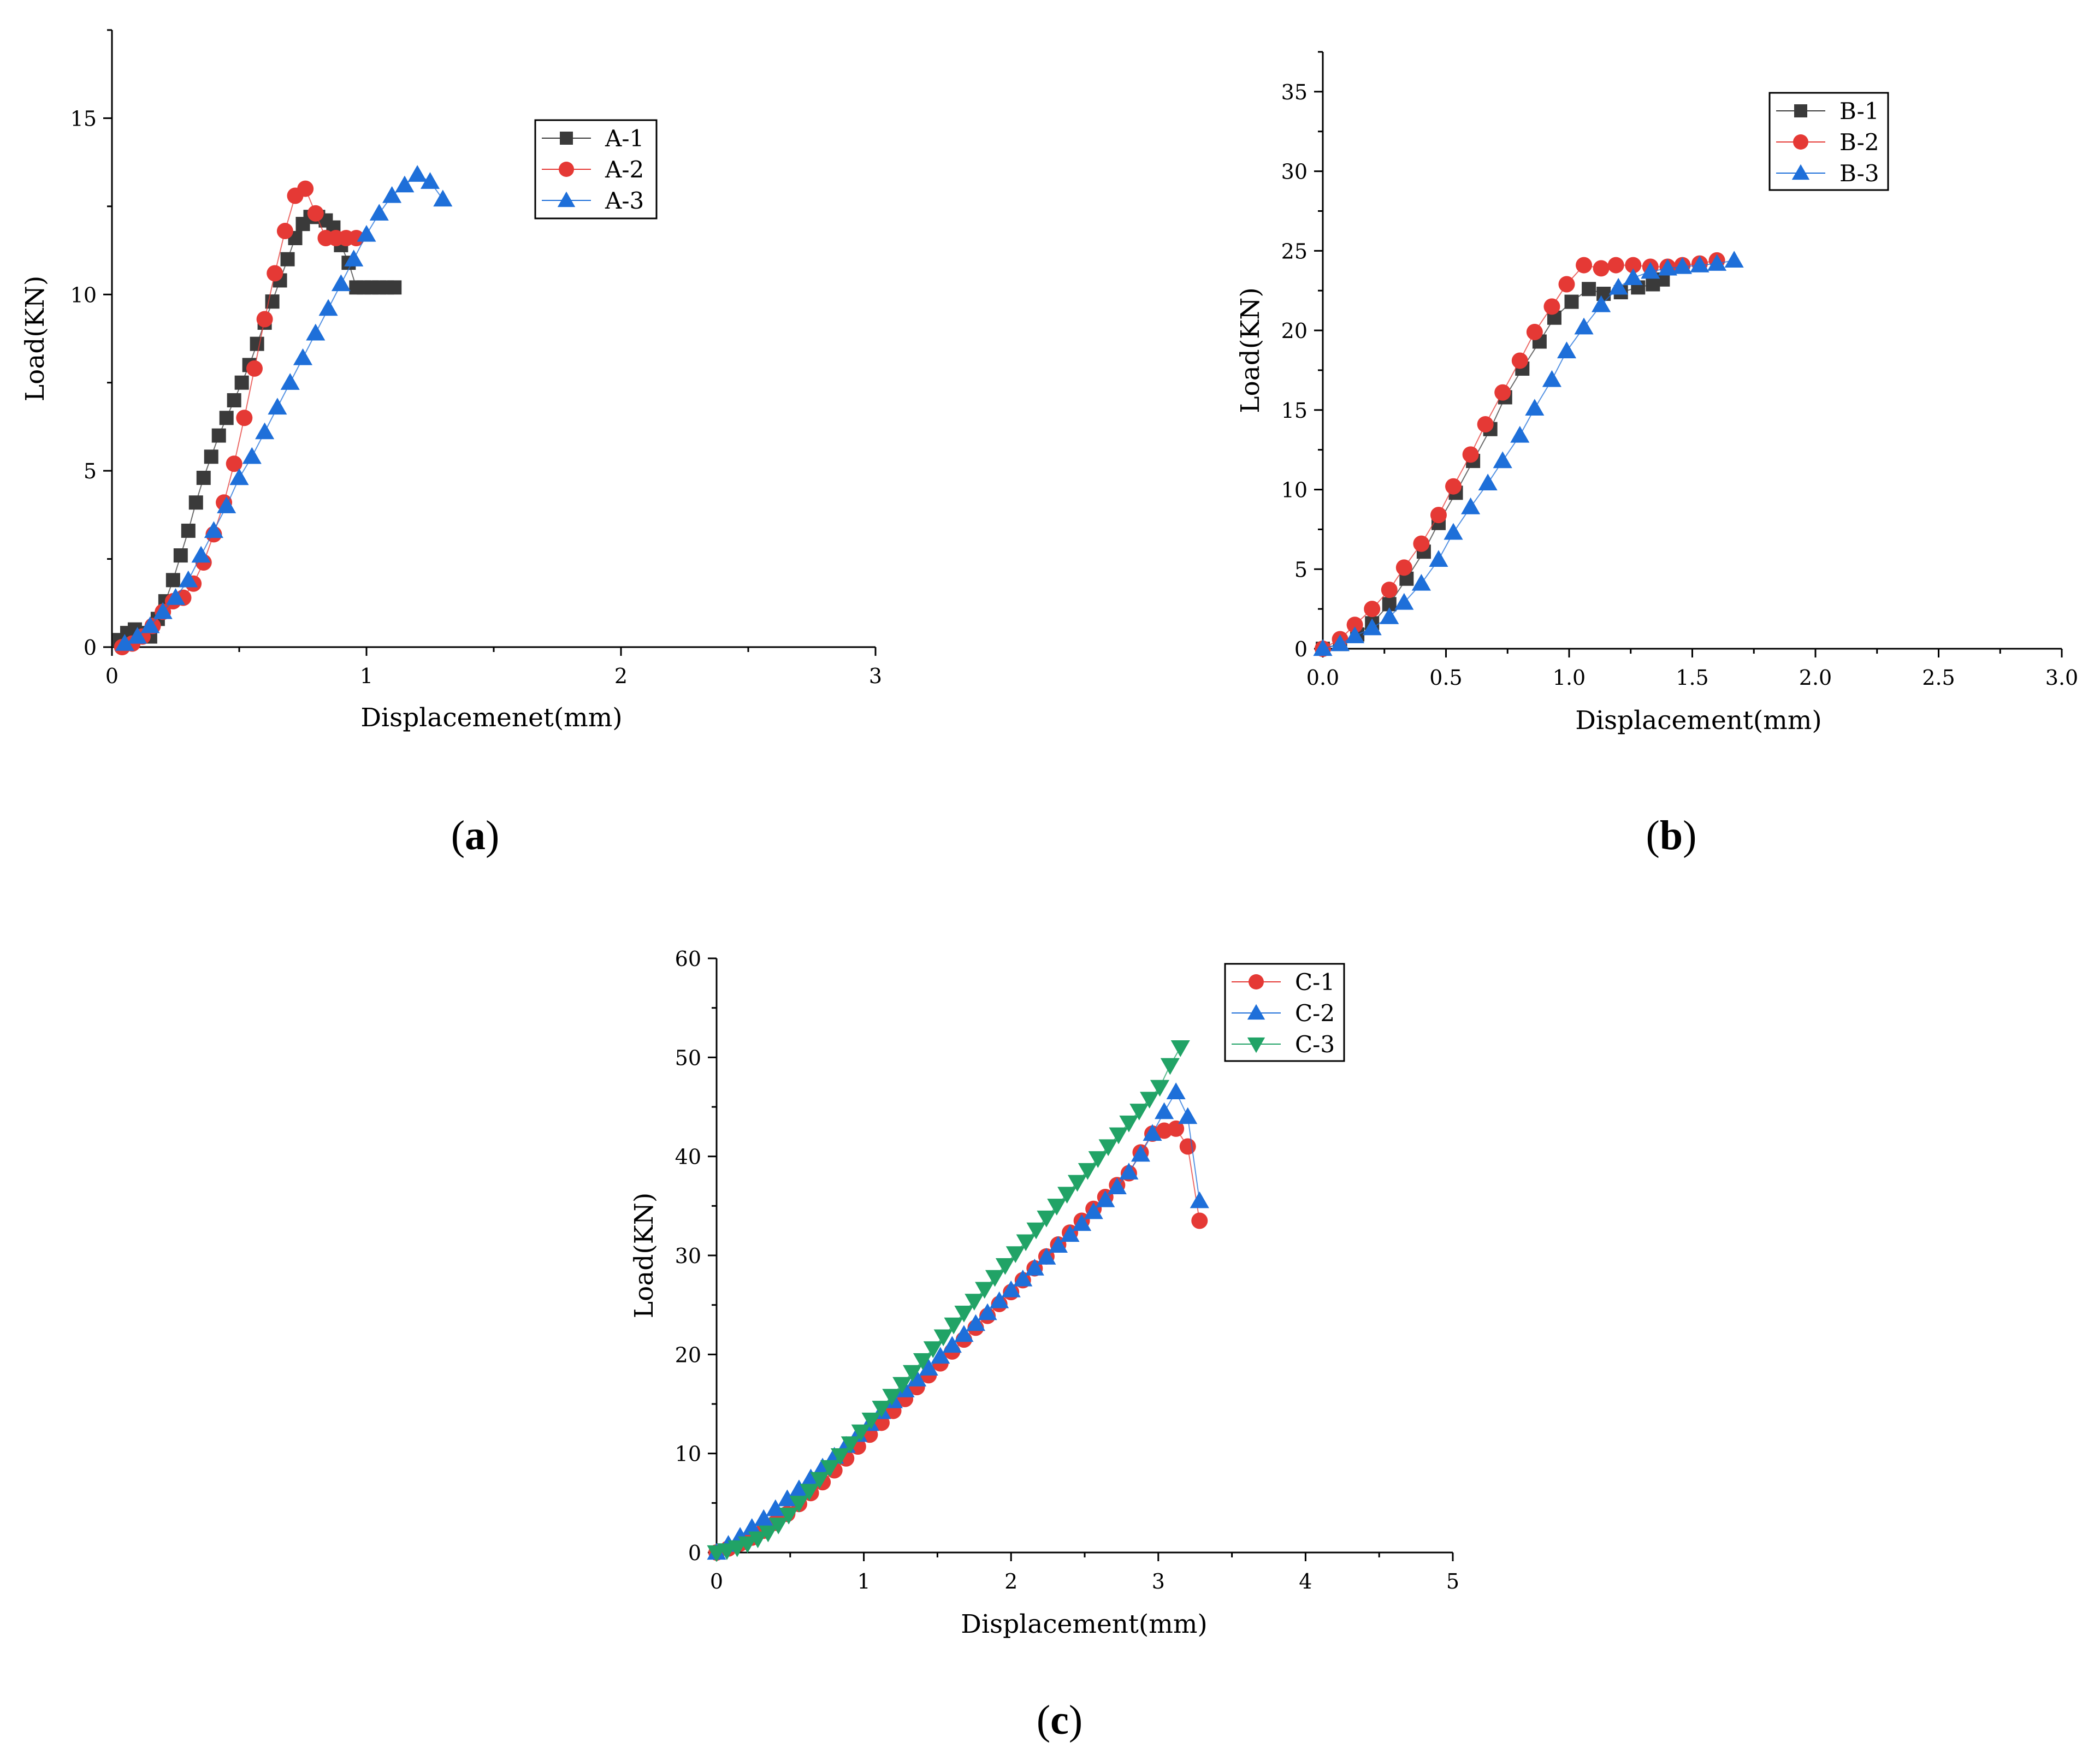  I want to click on panel-c-legend-marker, so click(1256, 1012).